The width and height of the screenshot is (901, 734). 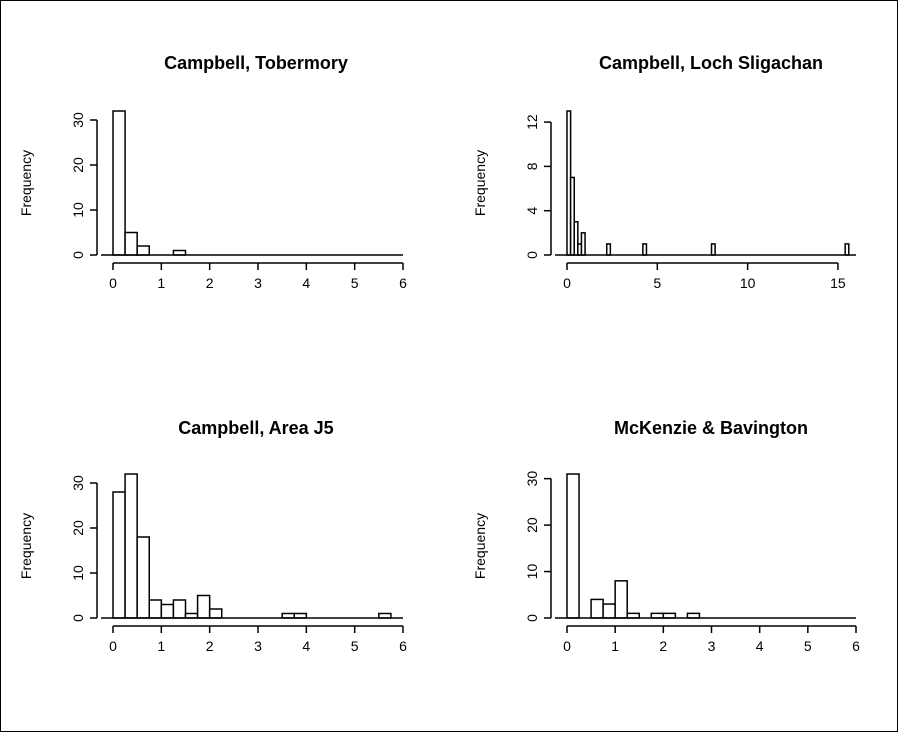 What do you see at coordinates (711, 428) in the screenshot?
I see `panel-title: McKenzie & Bavington` at bounding box center [711, 428].